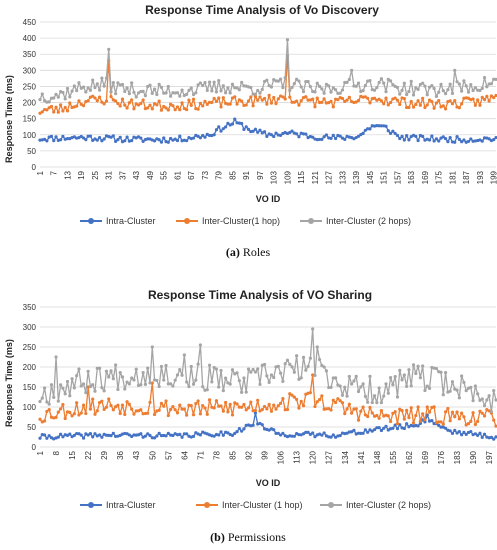  I want to click on x-tick-label: 109, so click(287, 177).